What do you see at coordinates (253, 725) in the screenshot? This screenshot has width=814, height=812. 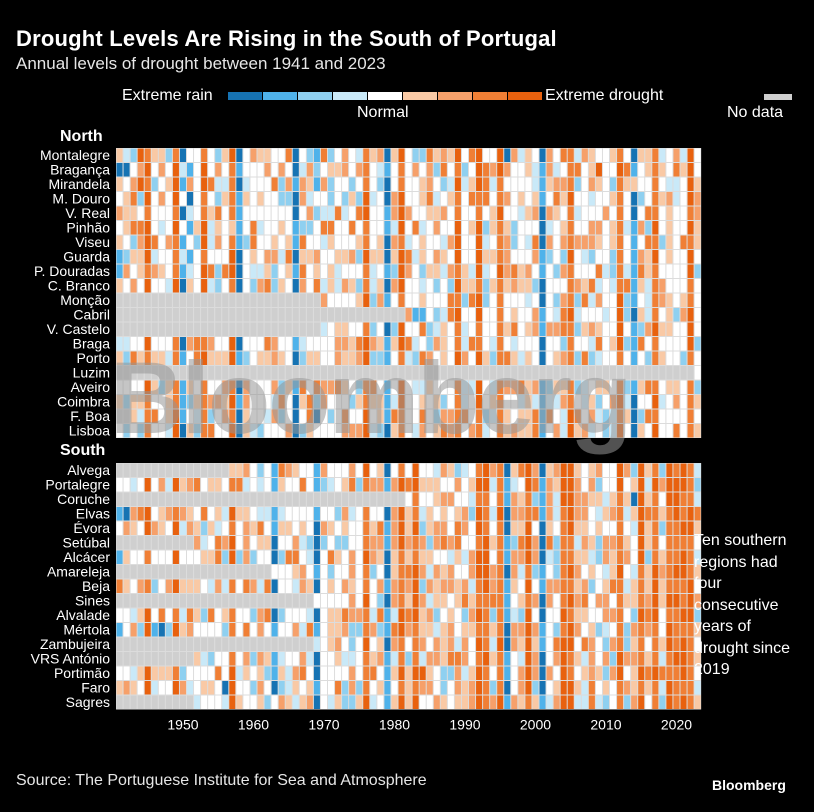 I see `x-tick-label: 1960` at bounding box center [253, 725].